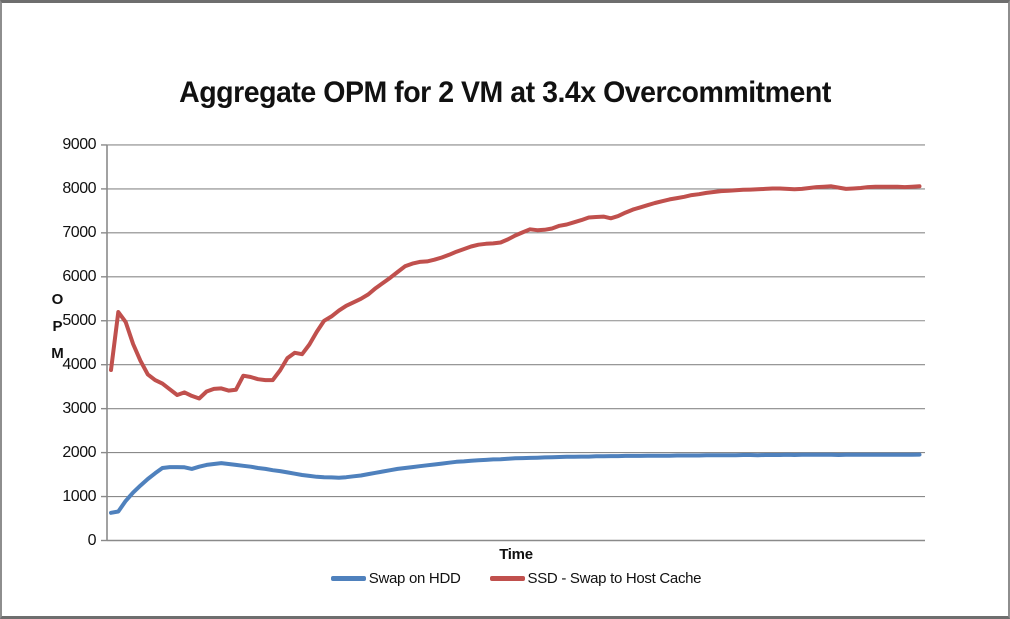 Image resolution: width=1010 pixels, height=619 pixels. What do you see at coordinates (79, 232) in the screenshot?
I see `y-axis-tick-label: 7000` at bounding box center [79, 232].